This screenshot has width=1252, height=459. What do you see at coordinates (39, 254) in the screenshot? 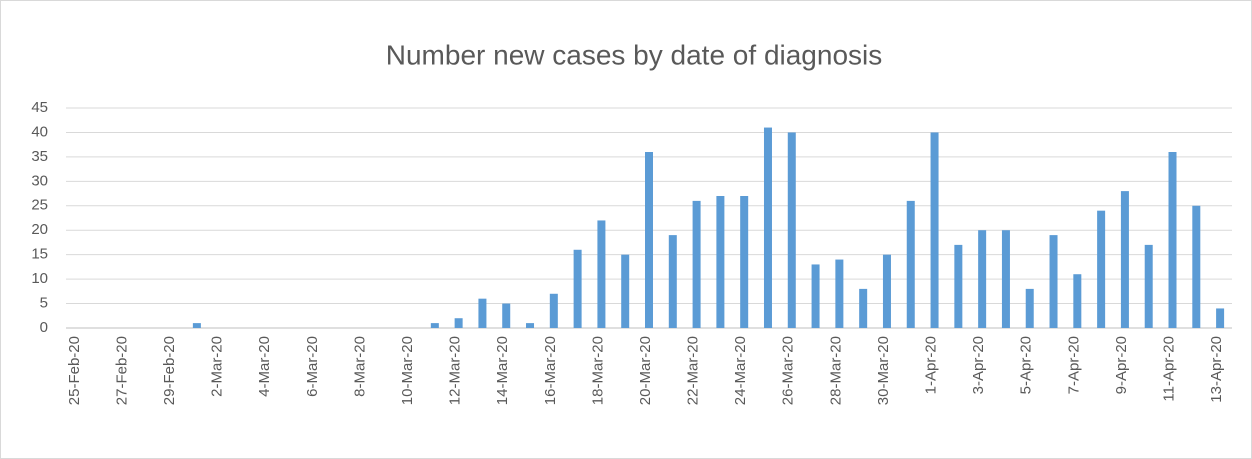
I see `y-tick-label: 15` at bounding box center [39, 254].